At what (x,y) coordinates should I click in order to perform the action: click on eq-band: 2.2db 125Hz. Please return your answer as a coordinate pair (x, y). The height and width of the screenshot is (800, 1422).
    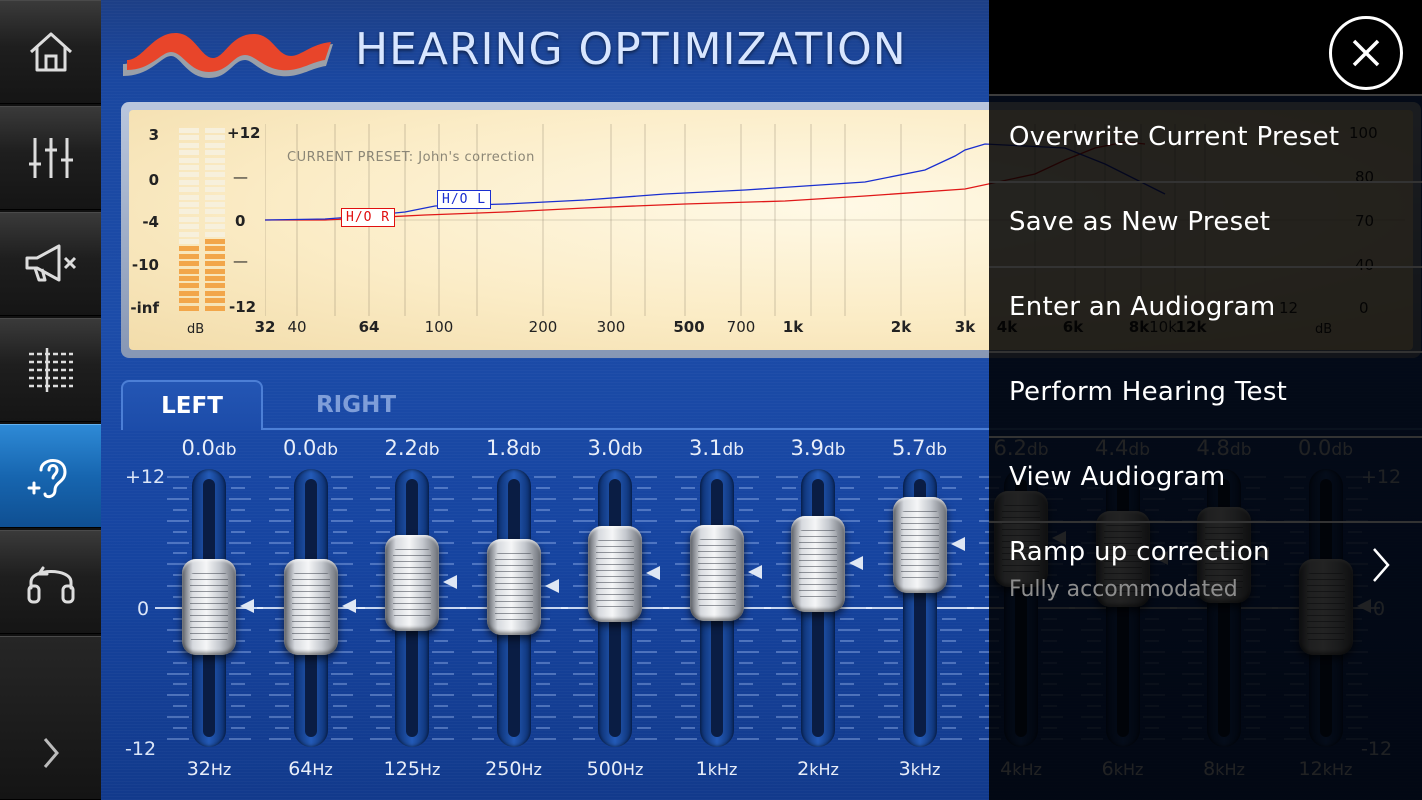
    Looking at the image, I should click on (412, 611).